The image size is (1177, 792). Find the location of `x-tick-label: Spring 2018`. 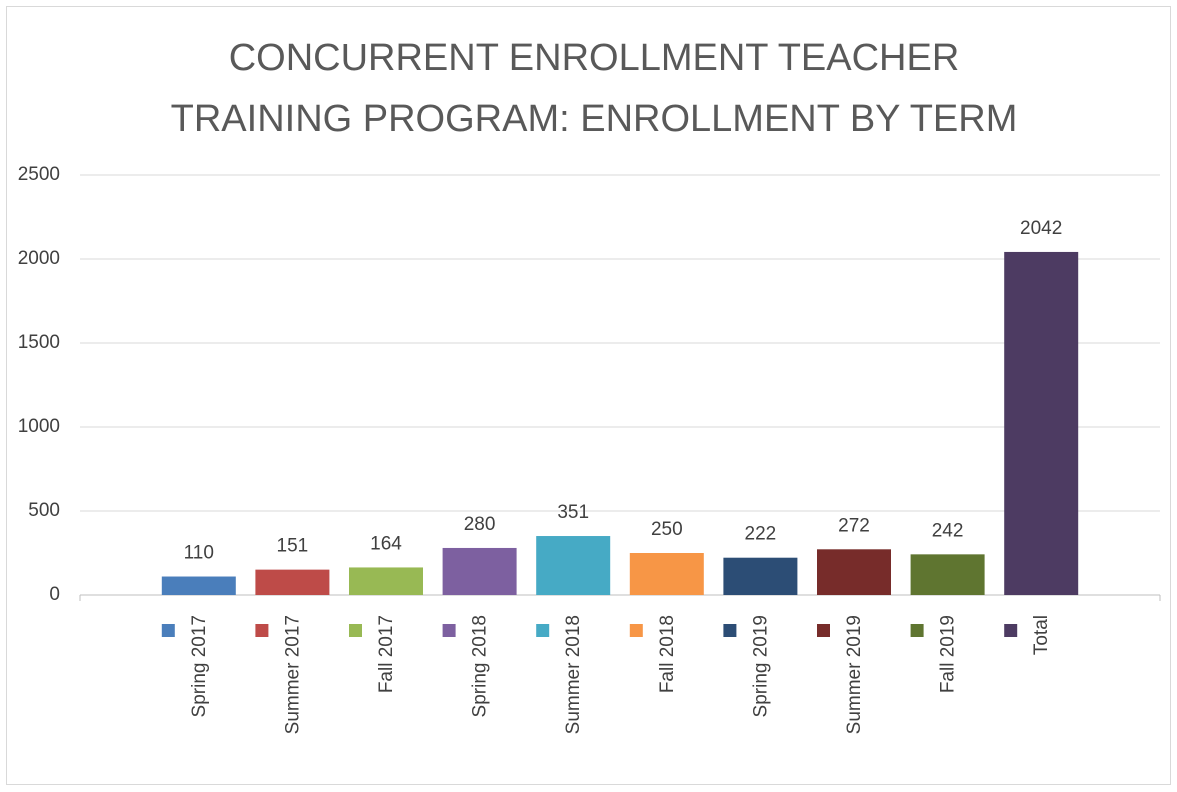

x-tick-label: Spring 2018 is located at coordinates (480, 666).